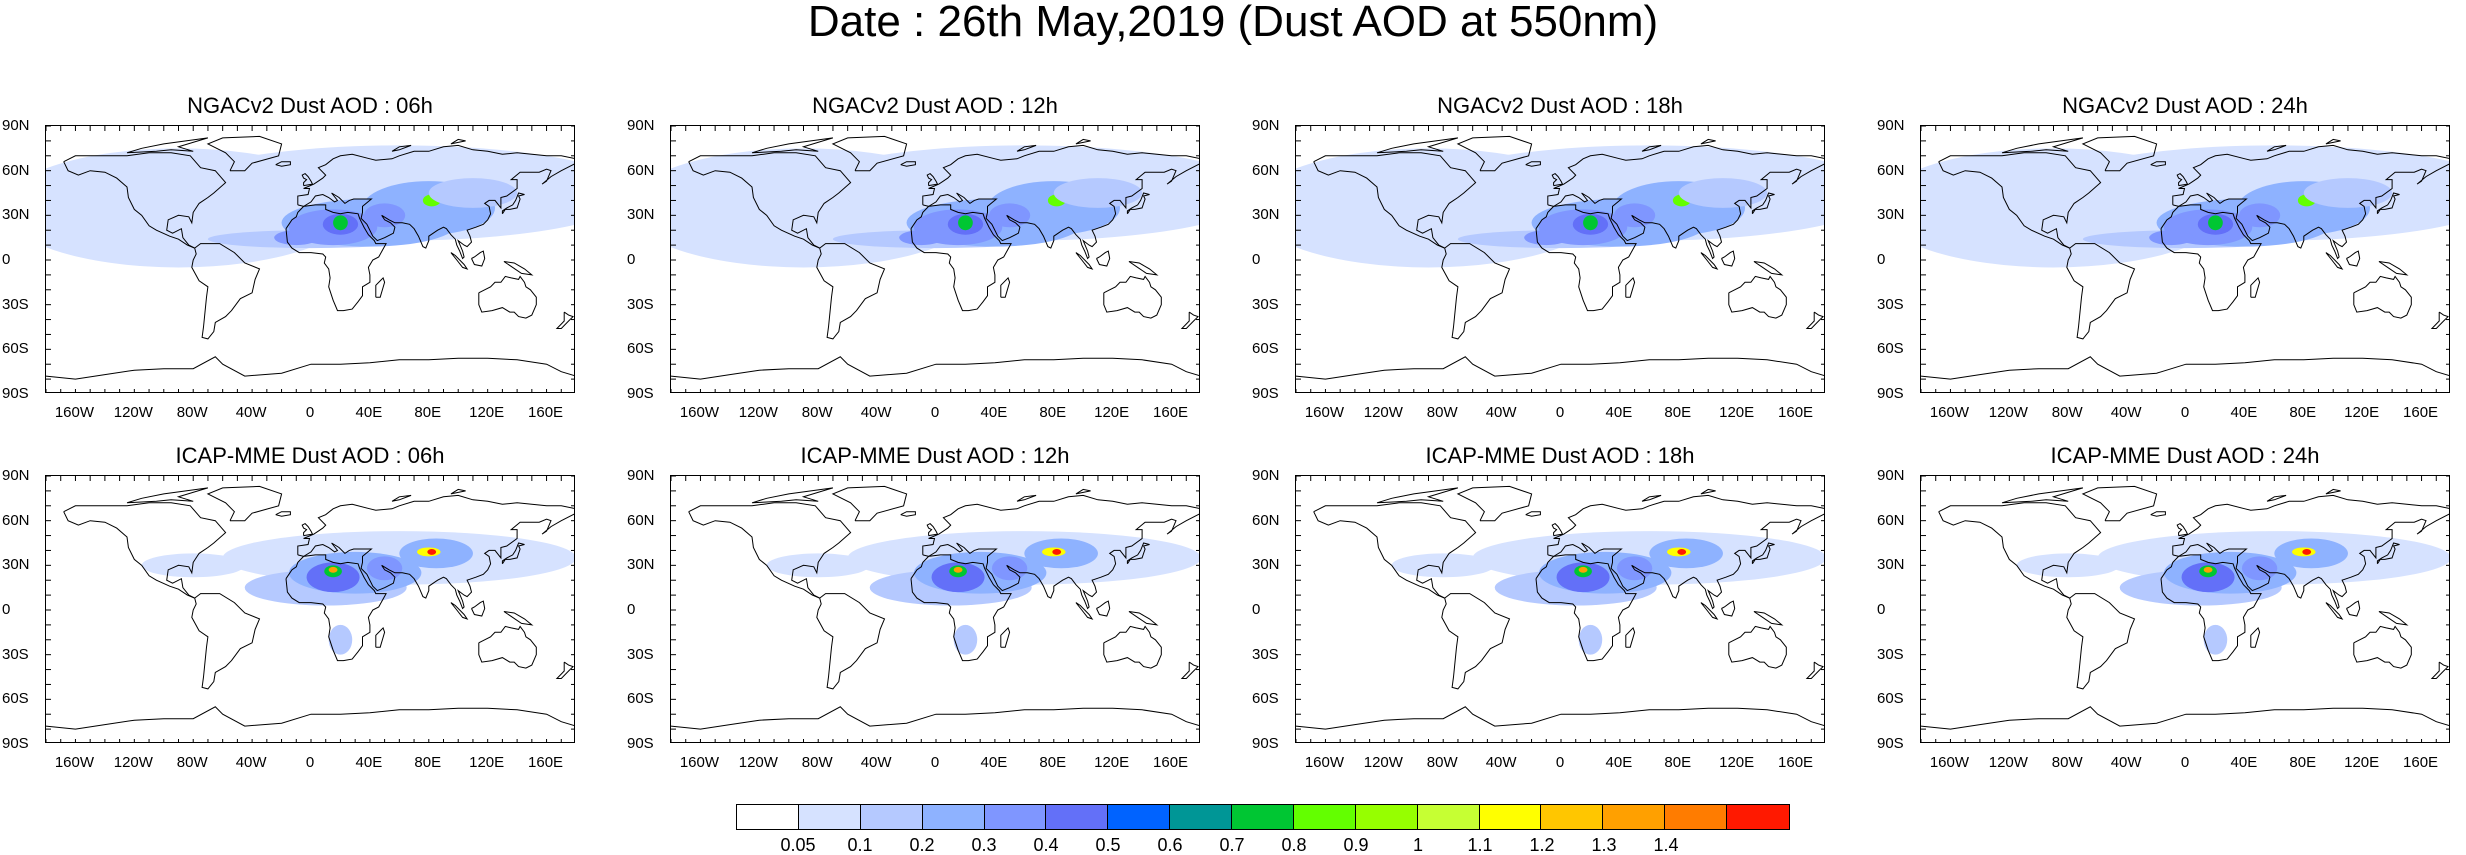 The image size is (2466, 855). Describe the element at coordinates (1890, 304) in the screenshot. I see `lat-label: 30S` at that location.